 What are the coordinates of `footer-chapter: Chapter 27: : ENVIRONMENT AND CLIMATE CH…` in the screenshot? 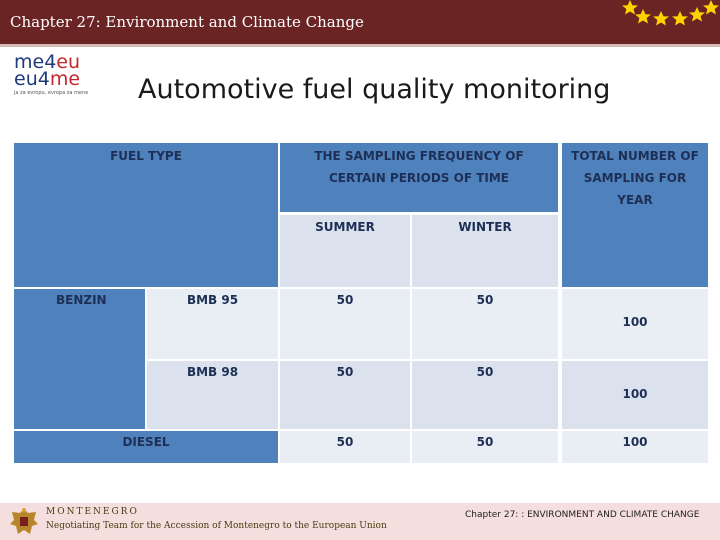 It's located at (582, 515).